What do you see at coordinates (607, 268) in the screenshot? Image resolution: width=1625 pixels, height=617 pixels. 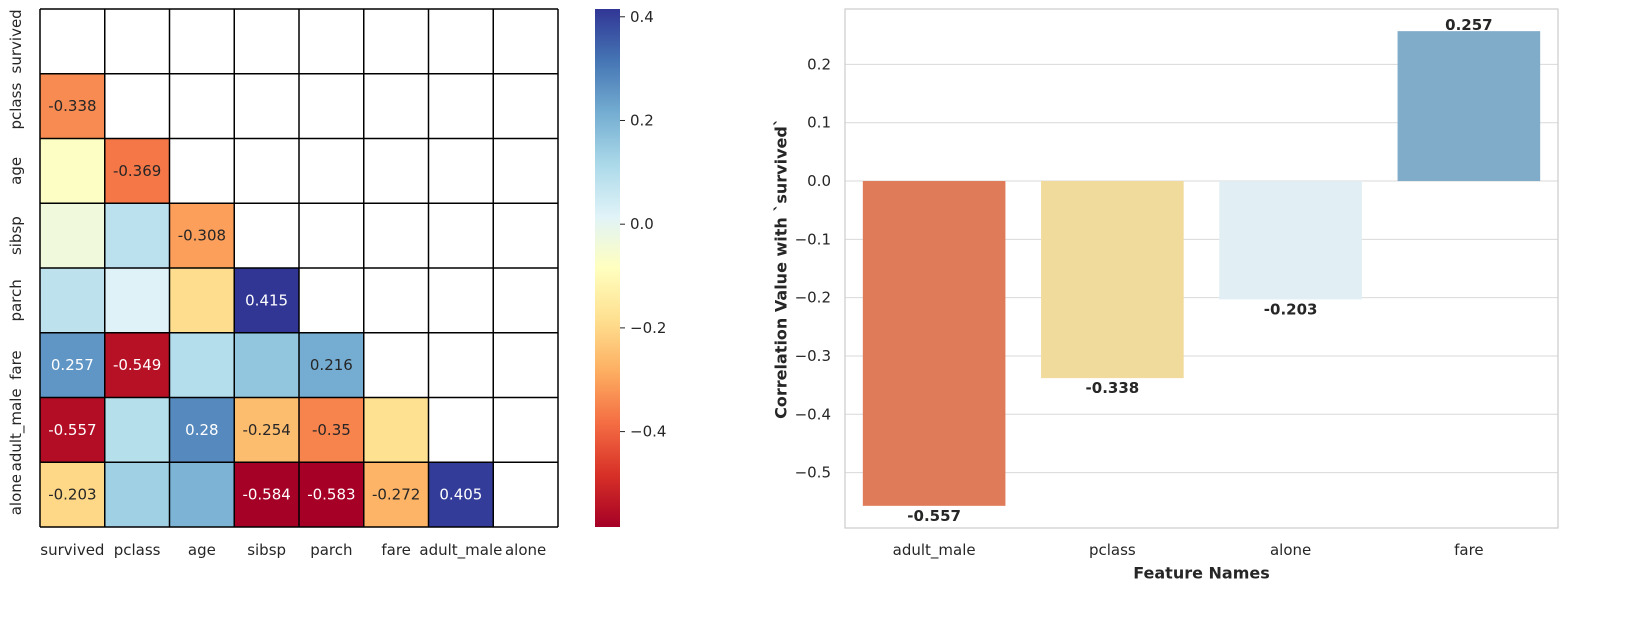 I see `colorbar-gradient` at bounding box center [607, 268].